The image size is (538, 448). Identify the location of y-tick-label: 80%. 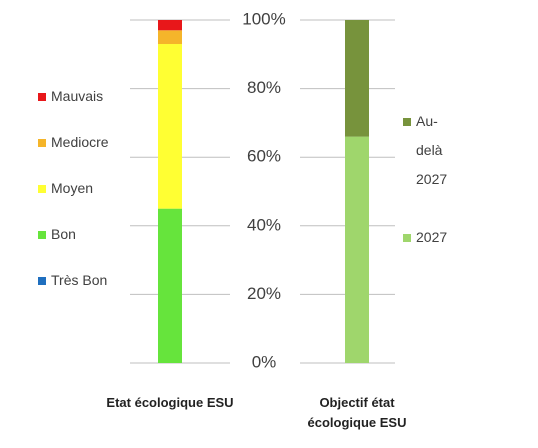
(264, 87).